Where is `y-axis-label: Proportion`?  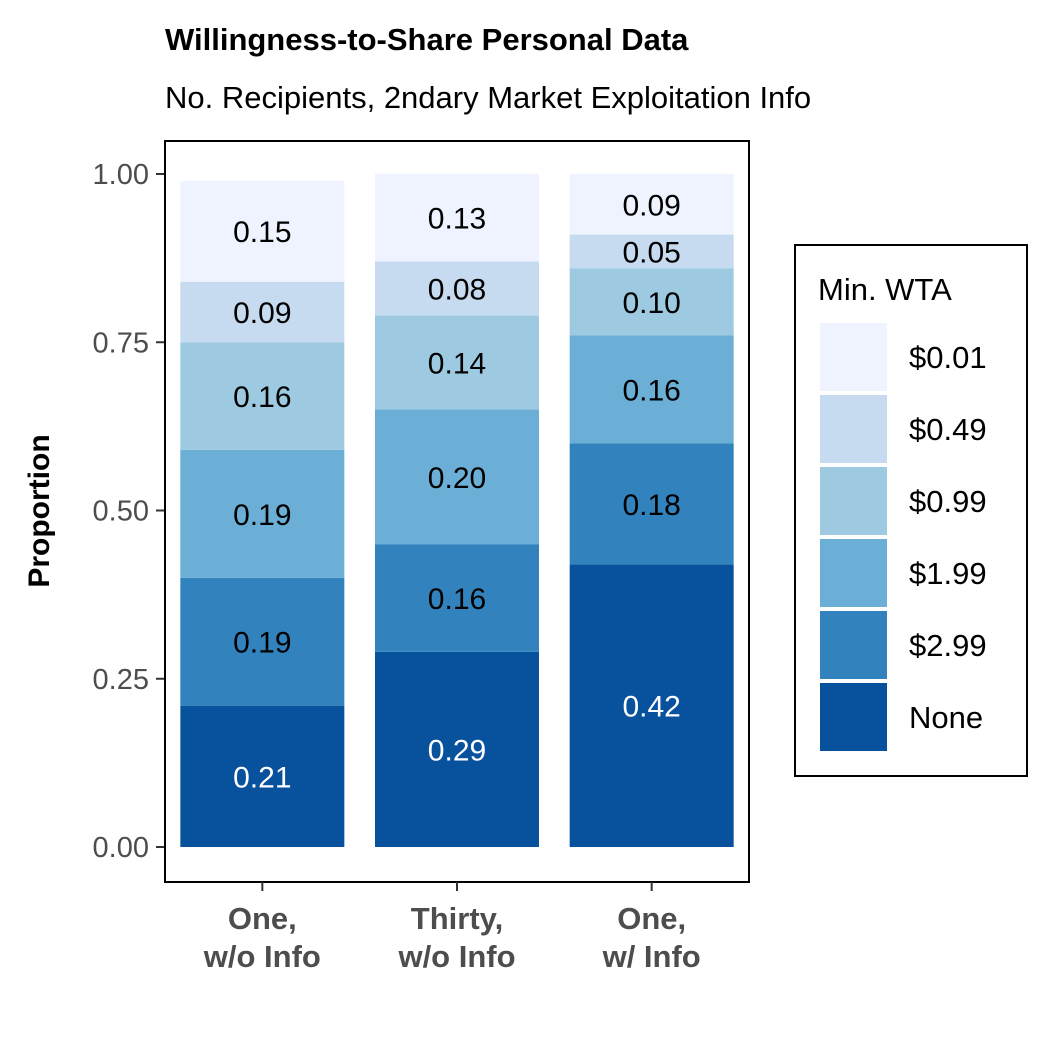 y-axis-label: Proportion is located at coordinates (39, 510).